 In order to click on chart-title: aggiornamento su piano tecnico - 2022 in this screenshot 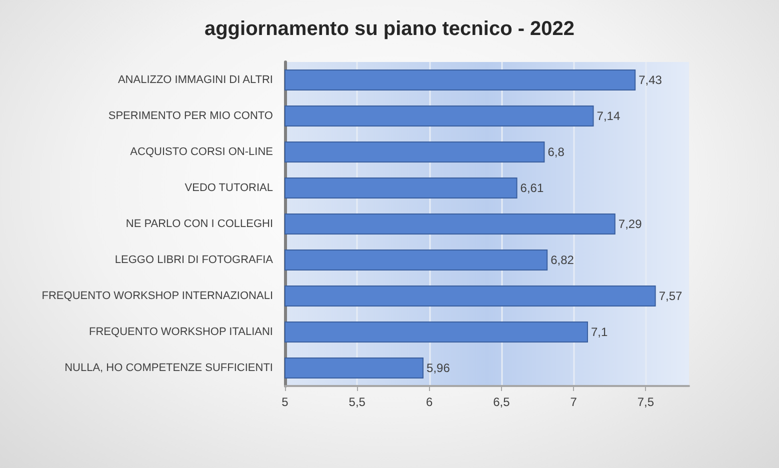, I will do `click(389, 29)`.